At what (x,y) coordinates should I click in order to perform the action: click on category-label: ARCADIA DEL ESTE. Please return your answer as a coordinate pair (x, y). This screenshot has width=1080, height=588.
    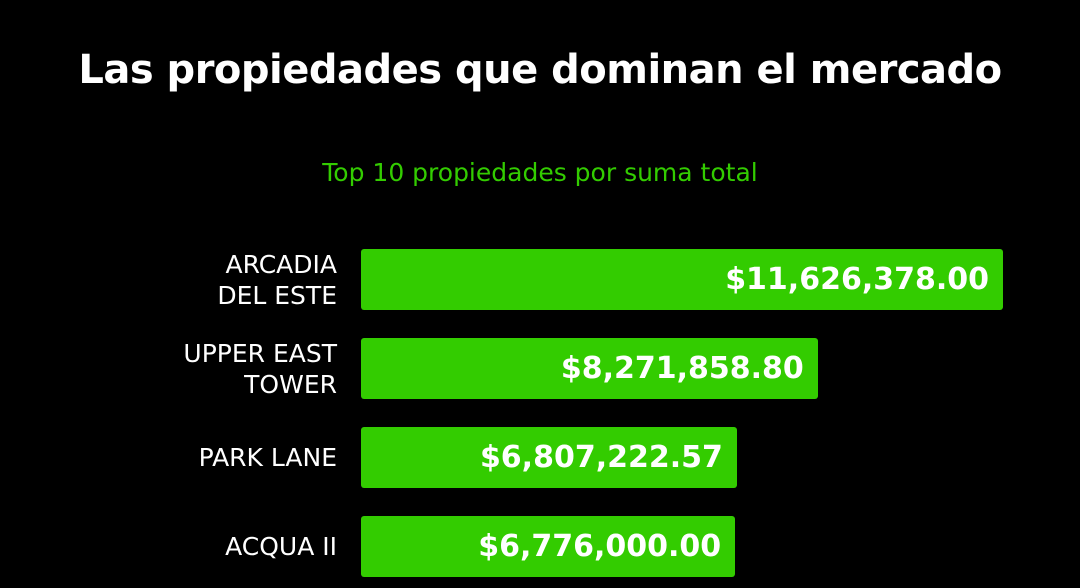
    Looking at the image, I should click on (277, 279).